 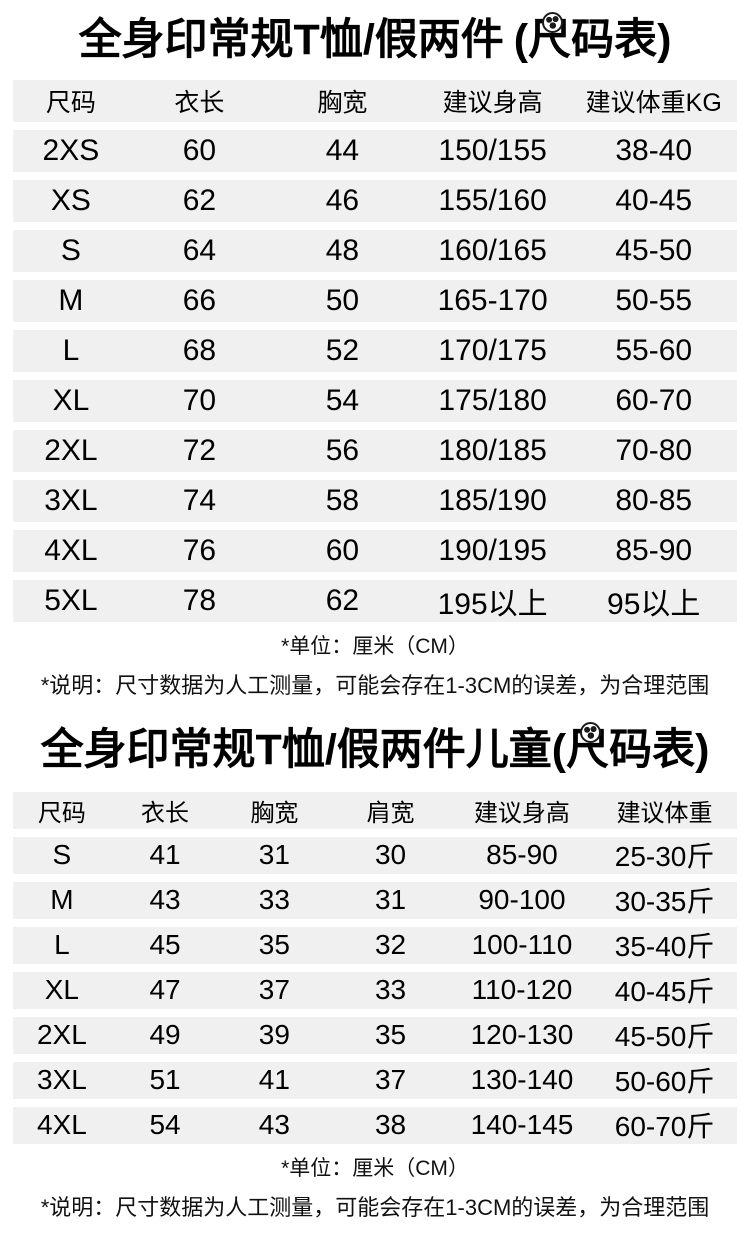 I want to click on table-header-cell: 肩宽, so click(x=390, y=813).